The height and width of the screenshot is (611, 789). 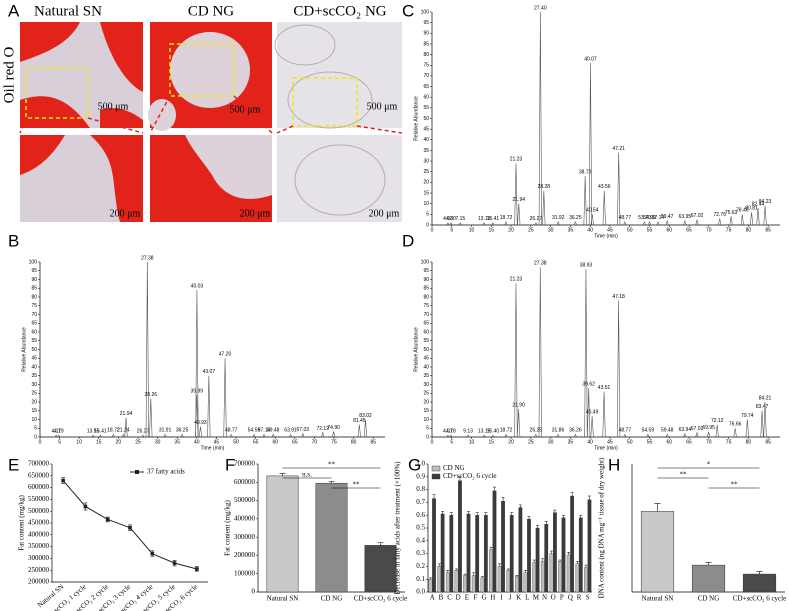 What do you see at coordinates (34, 271) in the screenshot?
I see `y-tick-label: 95` at bounding box center [34, 271].